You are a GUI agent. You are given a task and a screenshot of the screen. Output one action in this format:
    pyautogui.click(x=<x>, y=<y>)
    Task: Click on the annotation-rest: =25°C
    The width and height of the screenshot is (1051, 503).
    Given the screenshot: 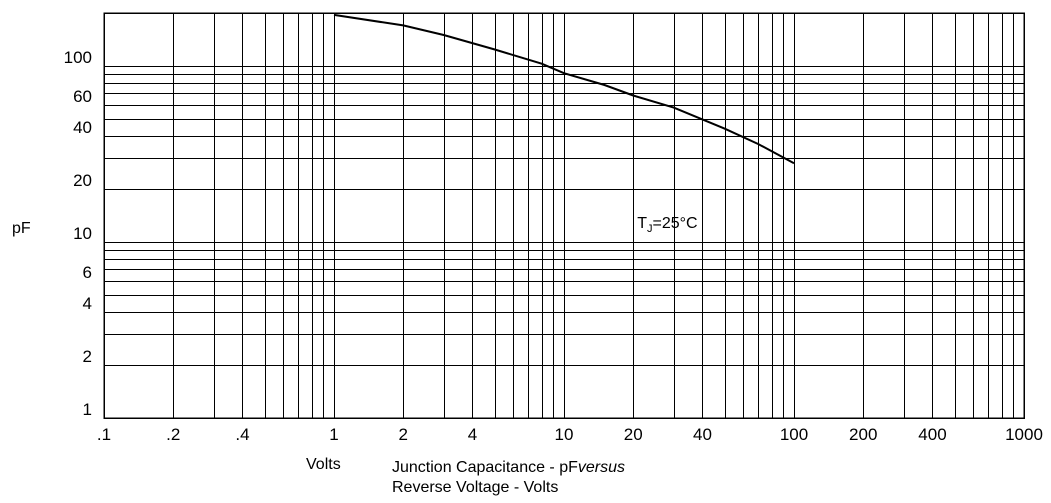 What is the action you would take?
    pyautogui.click(x=675, y=223)
    